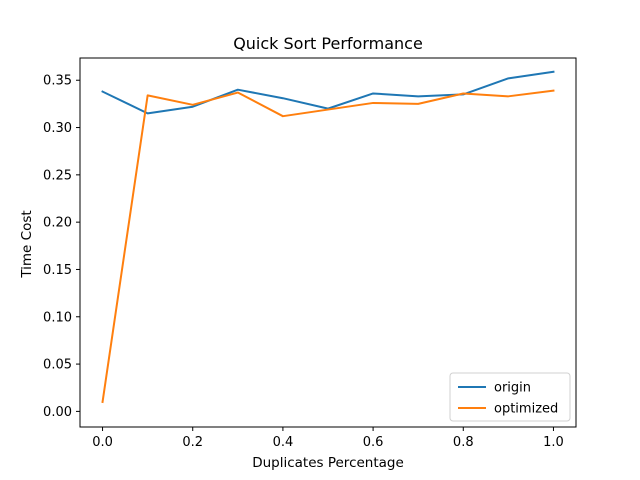  I want to click on chart-title: Quick Sort Performance, so click(328, 43).